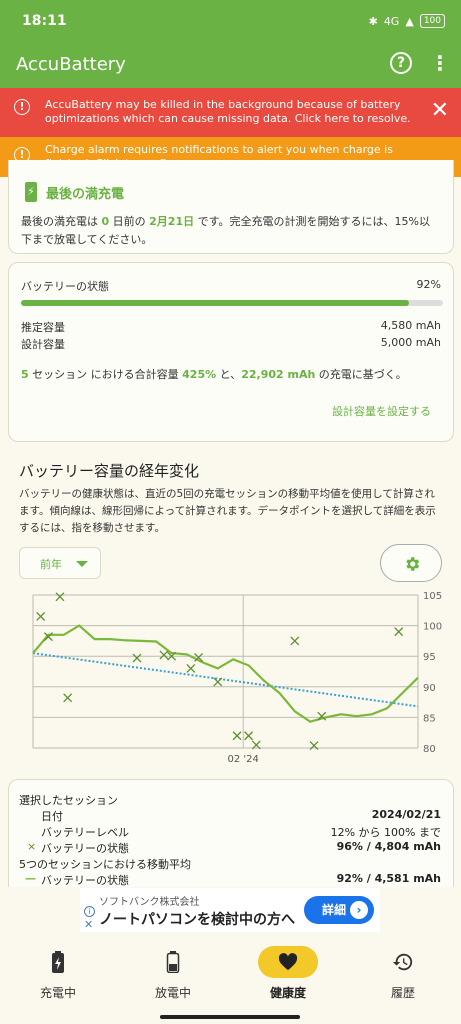  Describe the element at coordinates (31, 192) in the screenshot. I see `battery-charging-icon: ⚡` at that location.